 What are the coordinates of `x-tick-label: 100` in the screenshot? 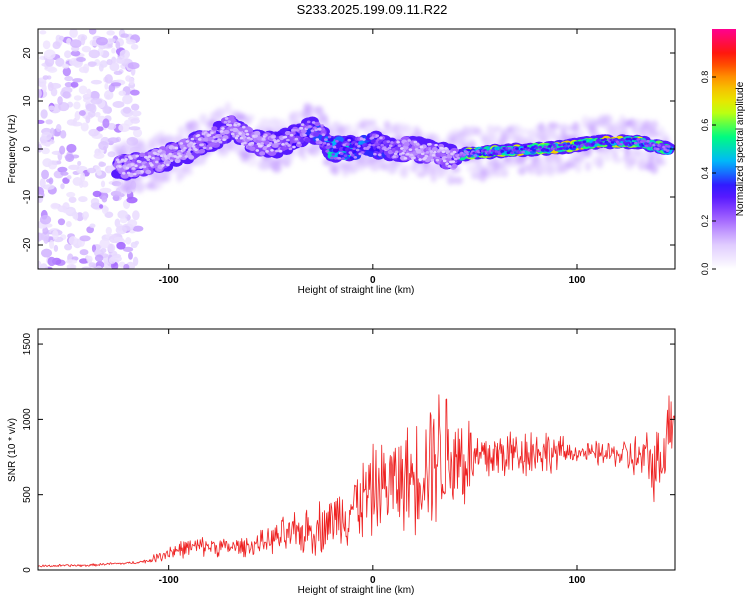 It's located at (577, 280).